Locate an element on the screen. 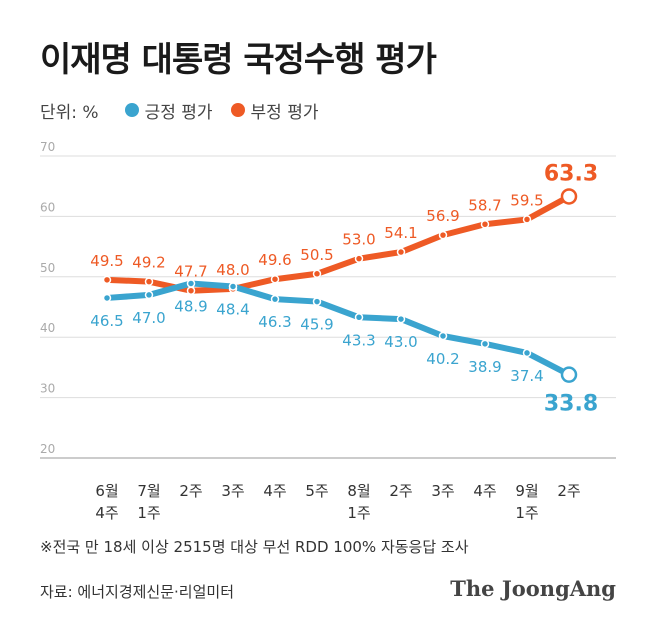  data-label-positive: 43.0 is located at coordinates (400, 342).